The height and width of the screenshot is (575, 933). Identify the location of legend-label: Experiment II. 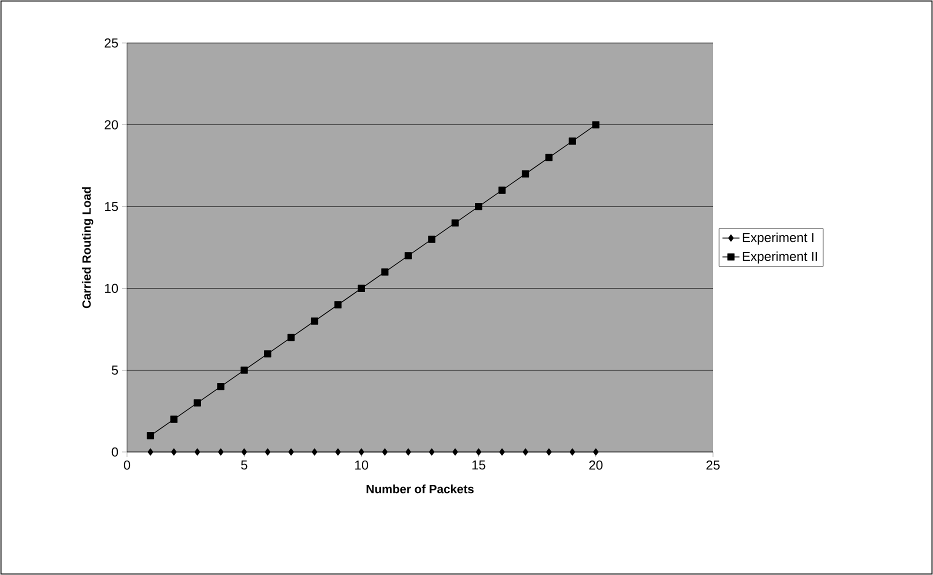
(779, 257).